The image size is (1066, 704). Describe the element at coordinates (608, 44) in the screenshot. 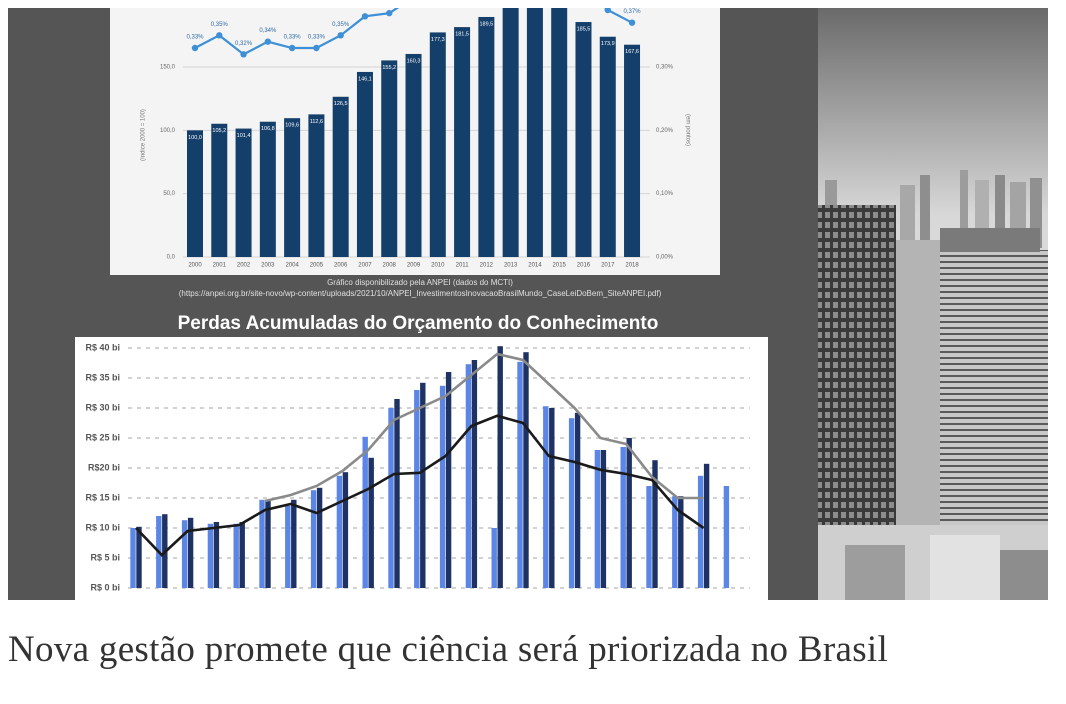

I see `data-label: 173,9` at that location.